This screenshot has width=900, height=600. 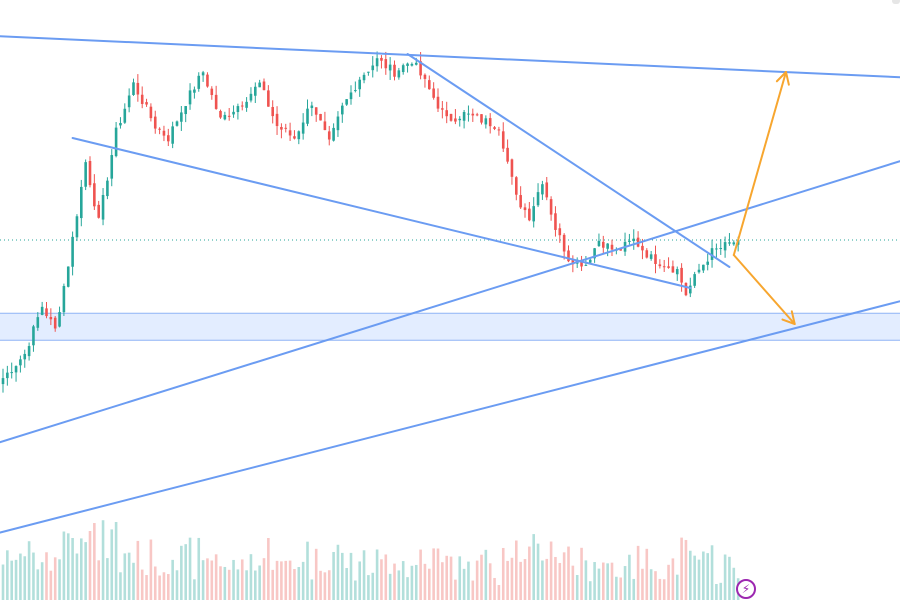 I want to click on lightning-glyph: ⚡, so click(x=746, y=589).